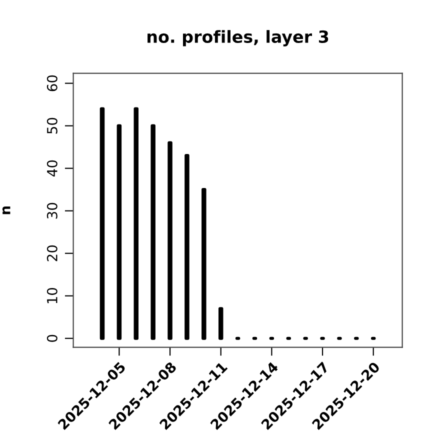 The height and width of the screenshot is (440, 440). Describe the element at coordinates (52, 296) in the screenshot. I see `y-tick-label: 10` at that location.